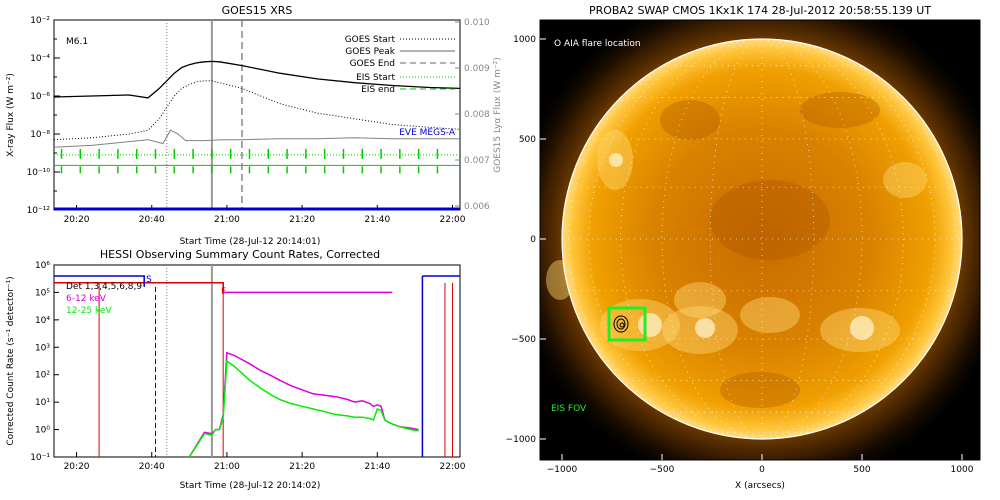  Describe the element at coordinates (377, 467) in the screenshot. I see `hessi-x-tick-label: 21:40` at that location.